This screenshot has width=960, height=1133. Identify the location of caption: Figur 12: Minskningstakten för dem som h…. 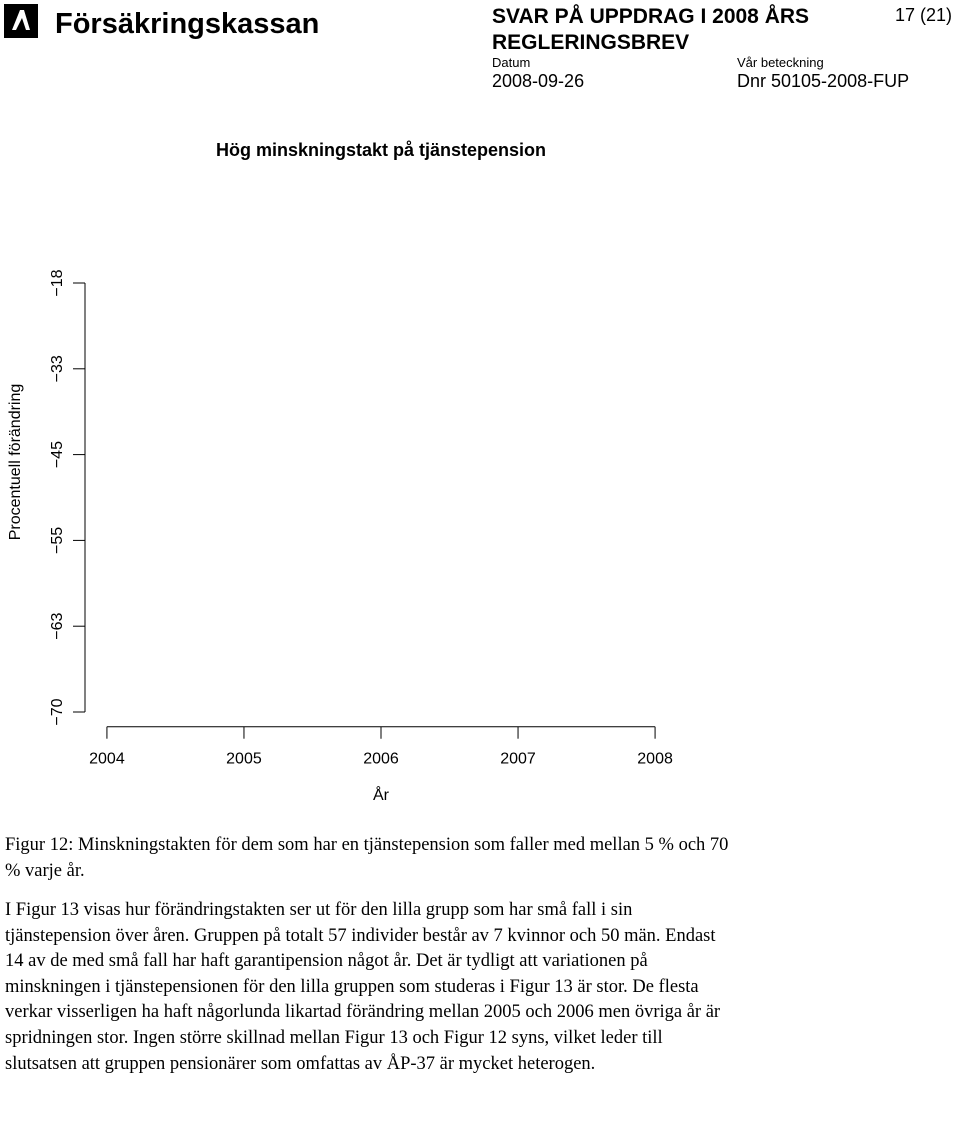
(367, 858).